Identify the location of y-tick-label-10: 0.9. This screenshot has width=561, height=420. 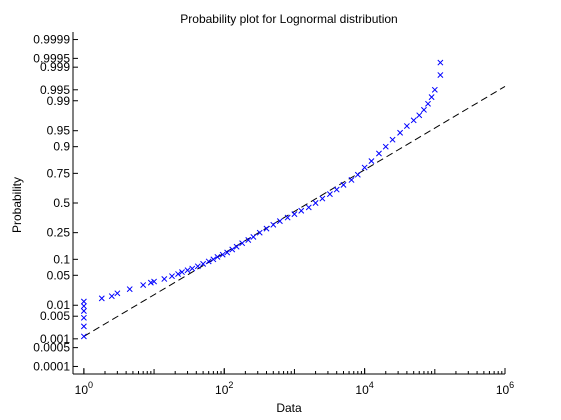
(61, 147).